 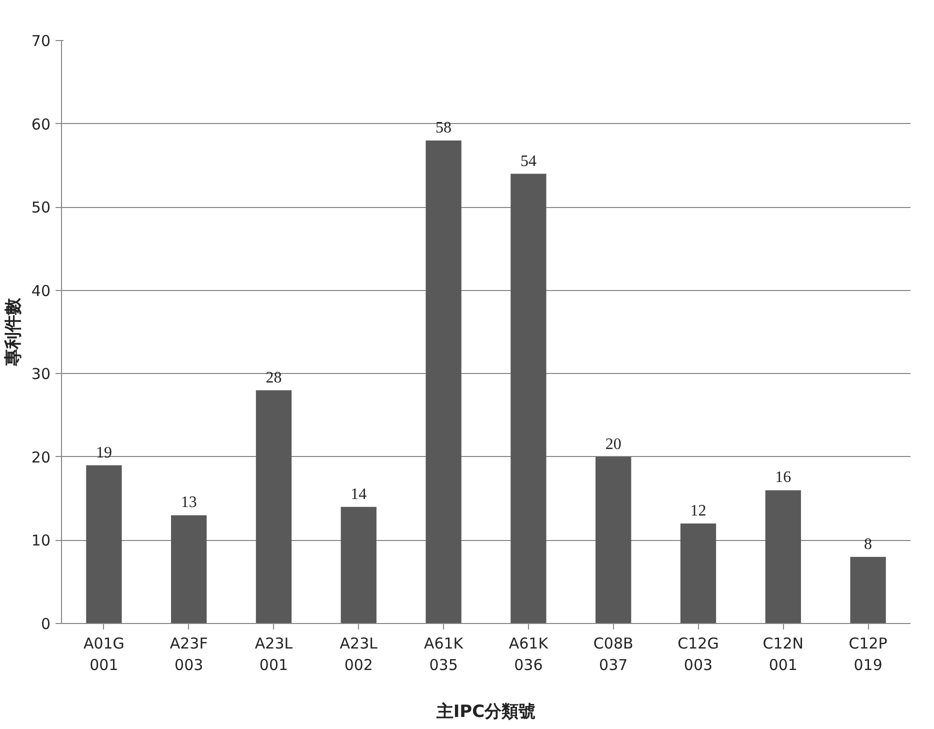 I want to click on y-tick-label: 20, so click(x=41, y=457).